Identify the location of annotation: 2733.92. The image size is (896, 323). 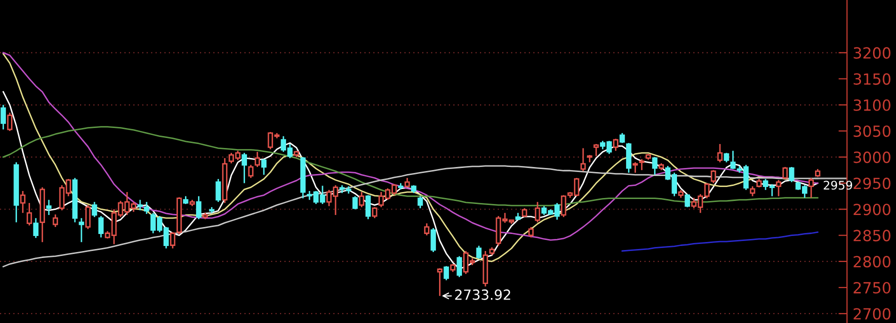
(482, 294).